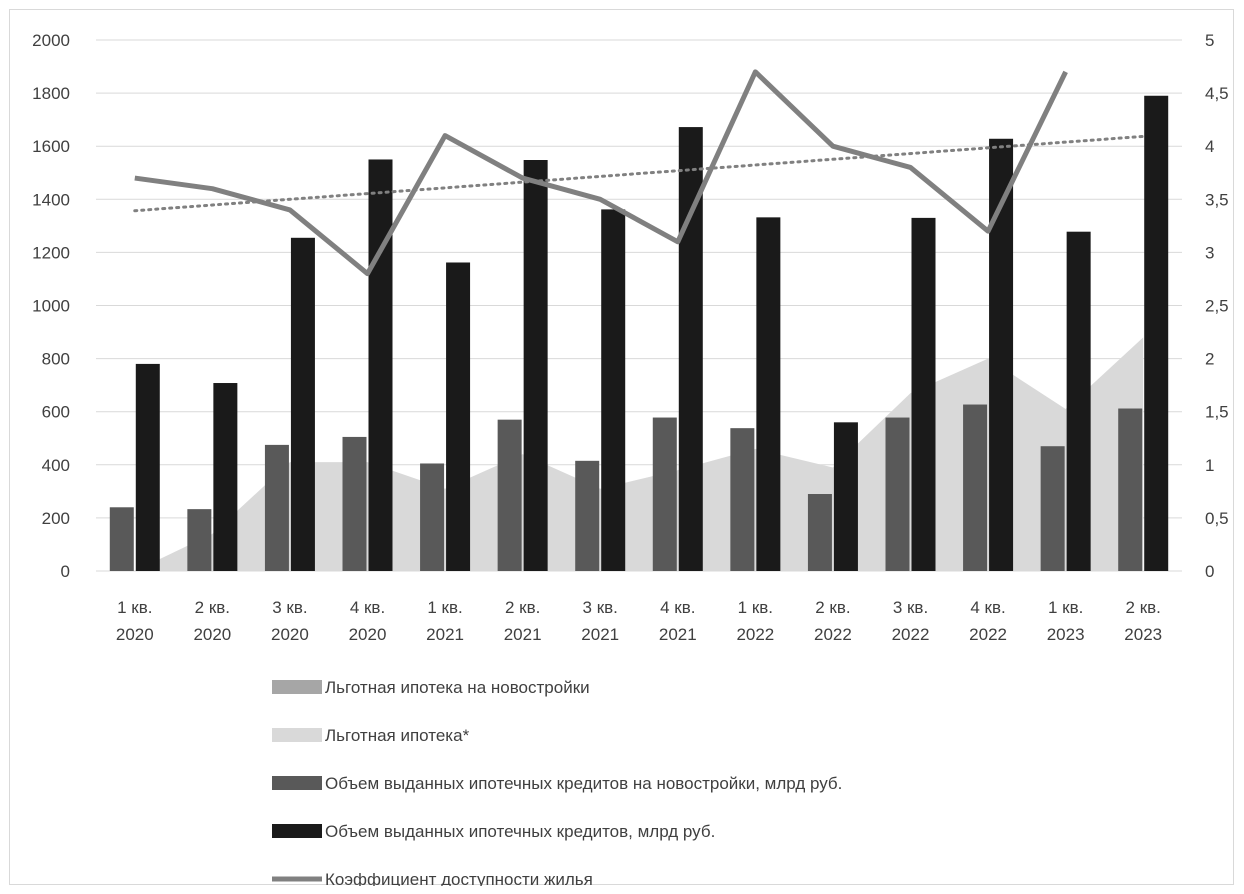 This screenshot has height=894, width=1244. I want to click on y-right-tick-label: 1, so click(1209, 465).